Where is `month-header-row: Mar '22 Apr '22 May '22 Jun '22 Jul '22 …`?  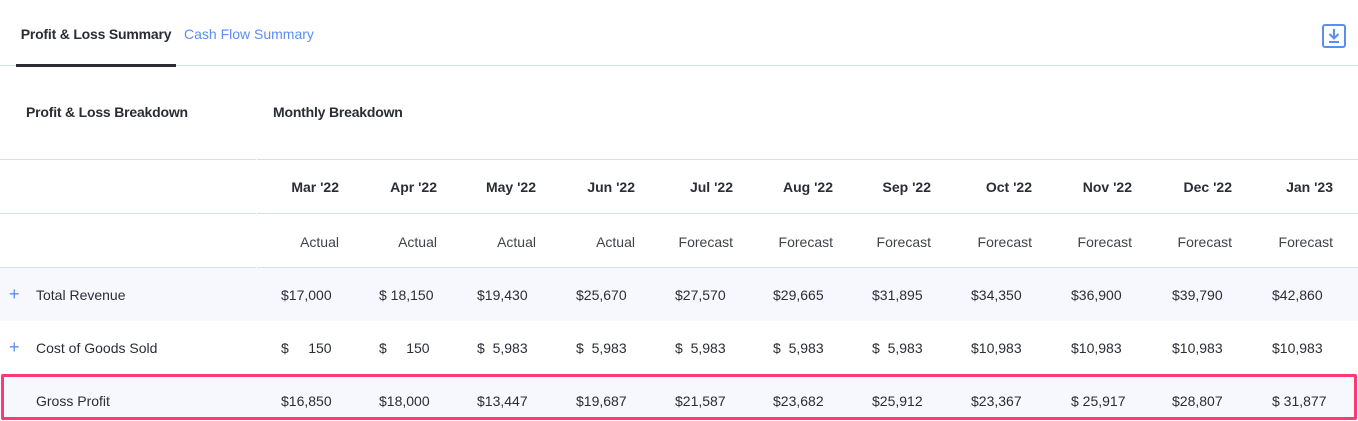 month-header-row: Mar '22 Apr '22 May '22 Jun '22 Jul '22 … is located at coordinates (679, 186).